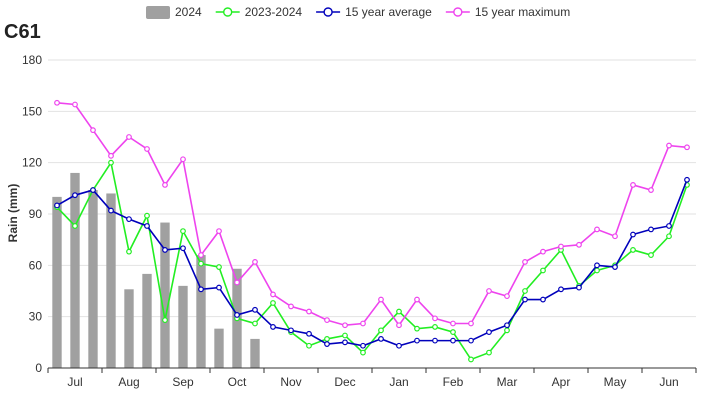 This screenshot has height=400, width=726. I want to click on x-tick-label: Aug, so click(128, 382).